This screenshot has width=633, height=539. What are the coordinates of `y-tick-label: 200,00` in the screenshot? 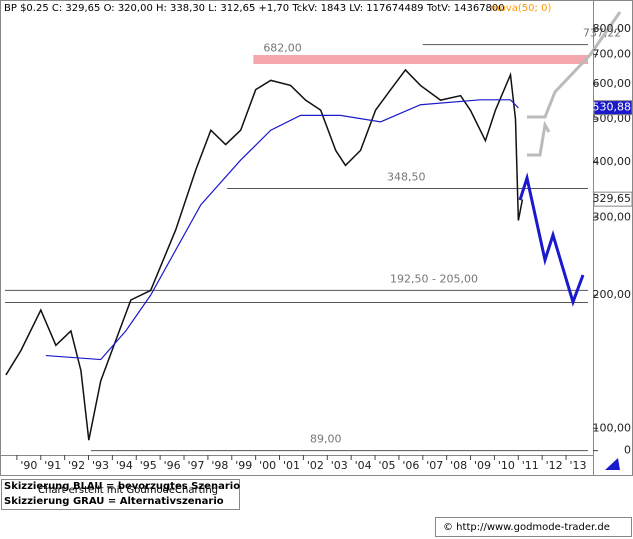 It's located at (612, 294).